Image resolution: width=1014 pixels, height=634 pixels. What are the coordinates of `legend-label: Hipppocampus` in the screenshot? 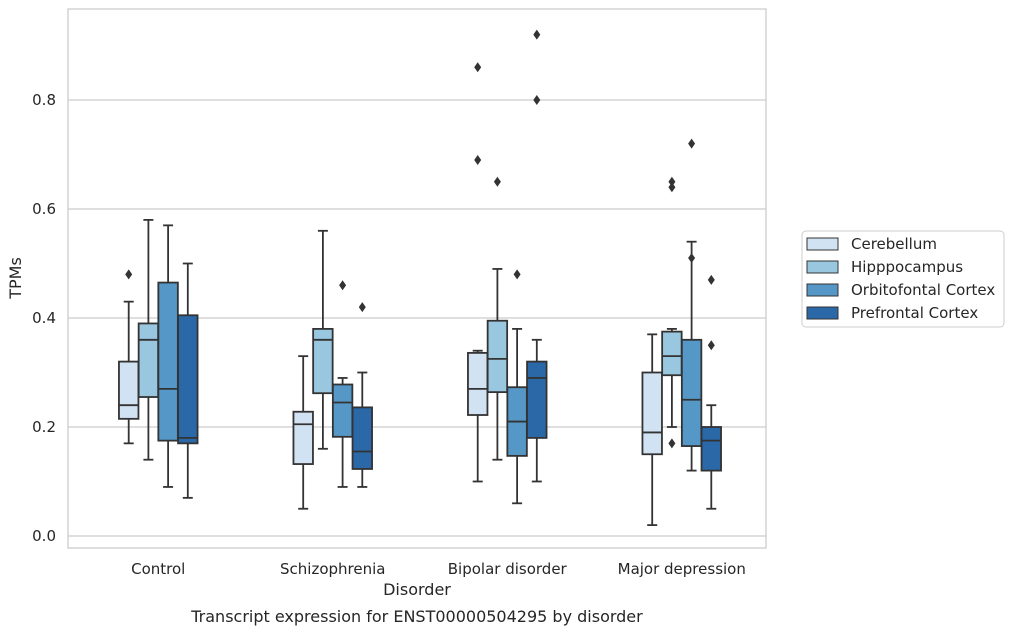 It's located at (907, 267).